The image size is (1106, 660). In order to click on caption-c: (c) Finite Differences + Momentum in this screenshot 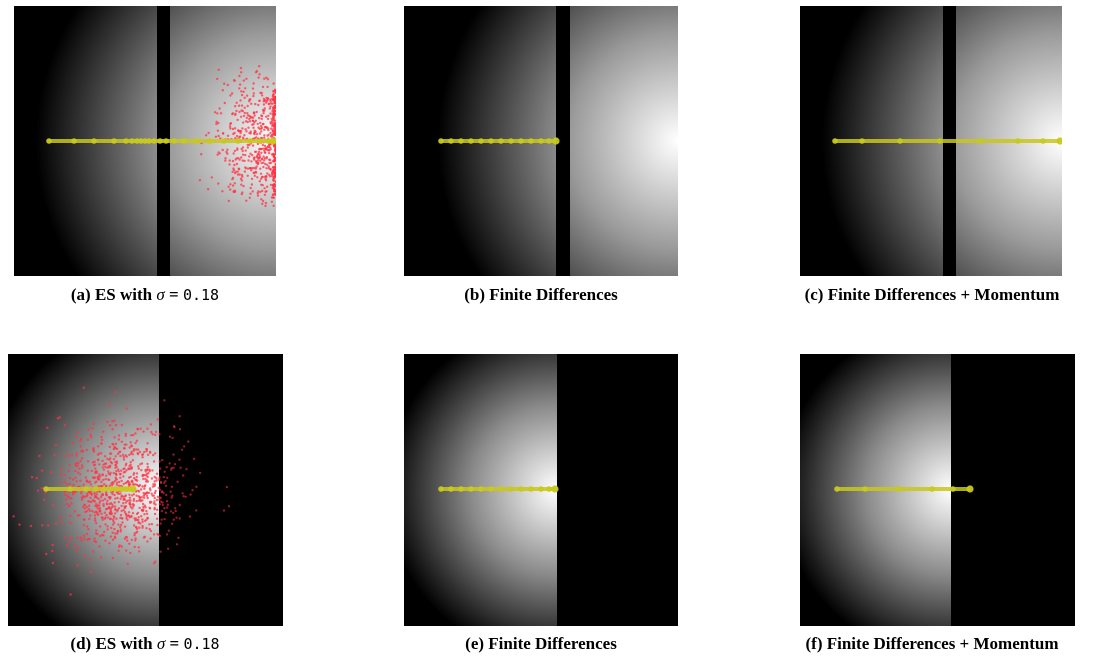, I will do `click(929, 295)`.